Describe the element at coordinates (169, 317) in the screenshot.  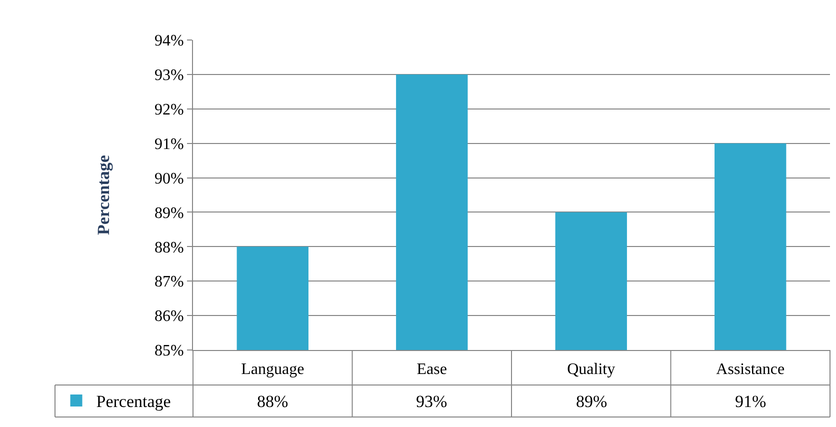
I see `y-tick-label: 86%` at that location.